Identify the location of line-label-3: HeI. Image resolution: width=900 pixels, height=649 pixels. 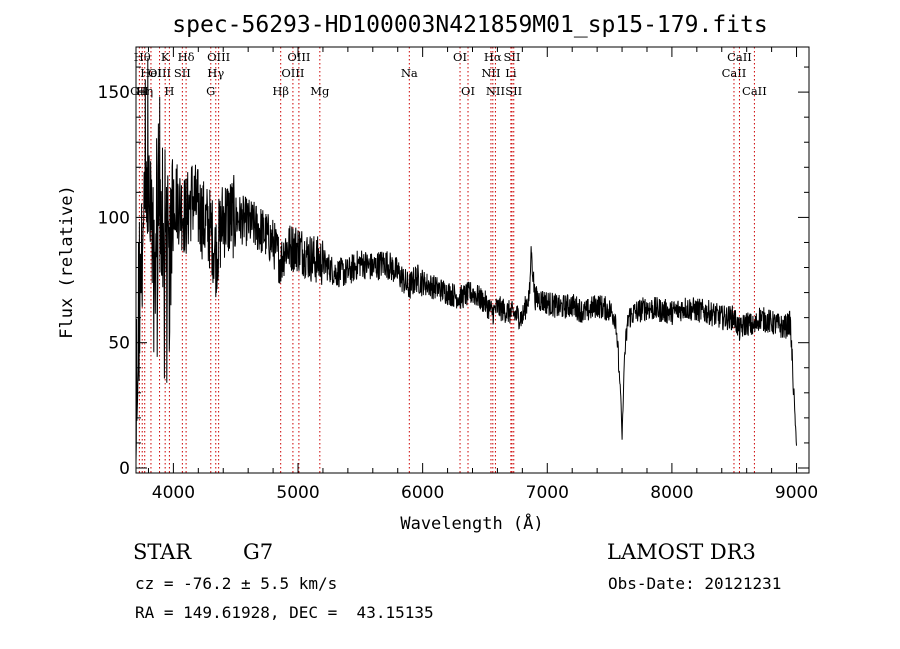
(150, 73).